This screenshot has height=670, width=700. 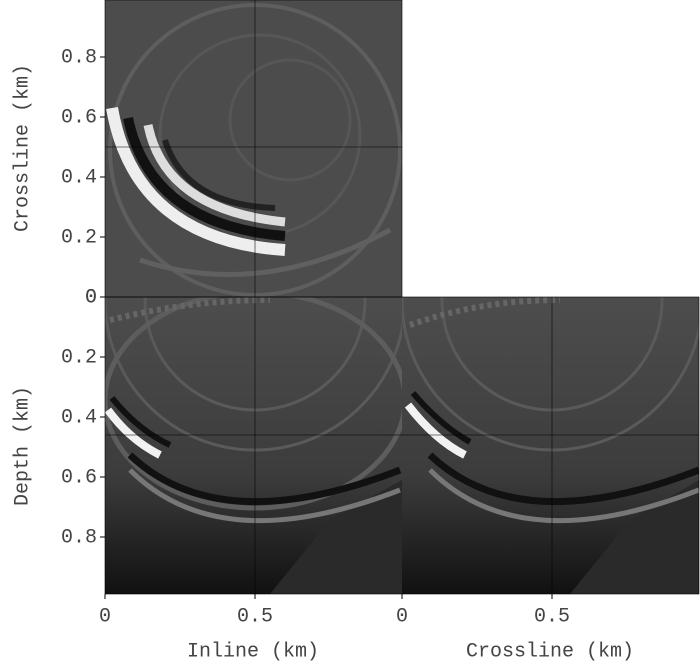 What do you see at coordinates (253, 651) in the screenshot?
I see `x-axis-label: Inline (km)` at bounding box center [253, 651].